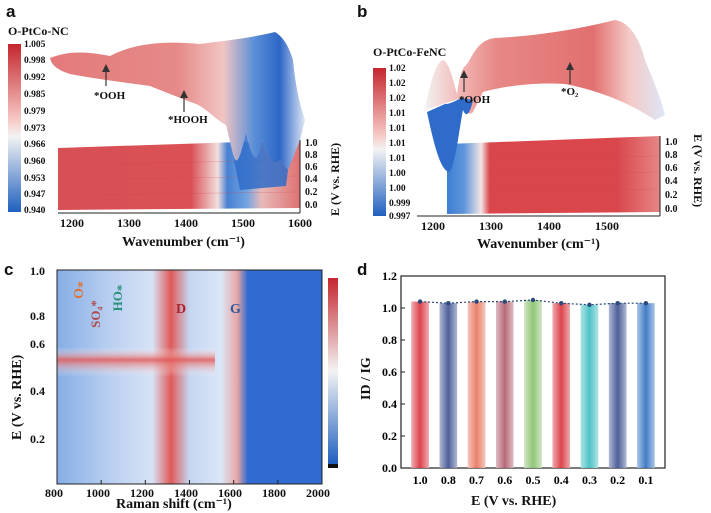 The height and width of the screenshot is (513, 711). I want to click on xtick-c-1: 1000, so click(98, 493).